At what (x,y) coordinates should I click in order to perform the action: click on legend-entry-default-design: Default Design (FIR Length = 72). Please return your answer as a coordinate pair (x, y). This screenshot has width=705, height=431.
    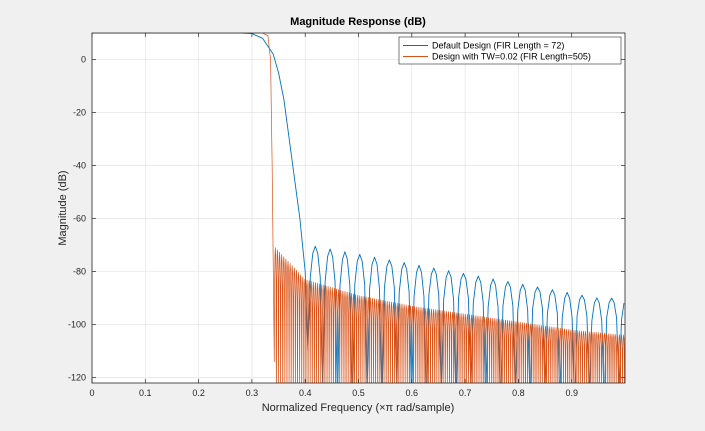
    Looking at the image, I should click on (498, 46).